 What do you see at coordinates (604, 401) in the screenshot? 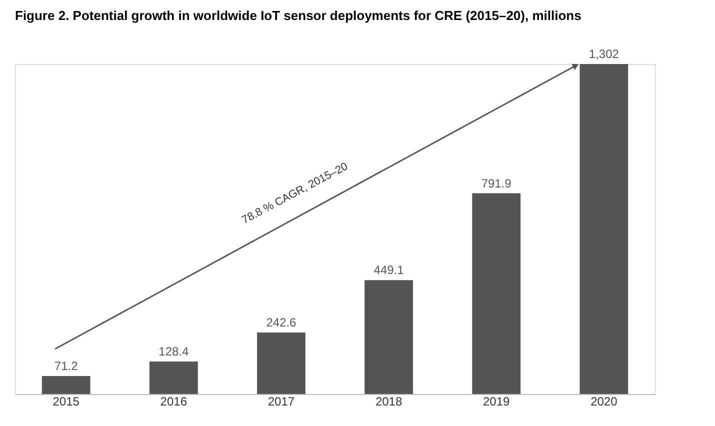
I see `x-tick-label: 2020` at bounding box center [604, 401].